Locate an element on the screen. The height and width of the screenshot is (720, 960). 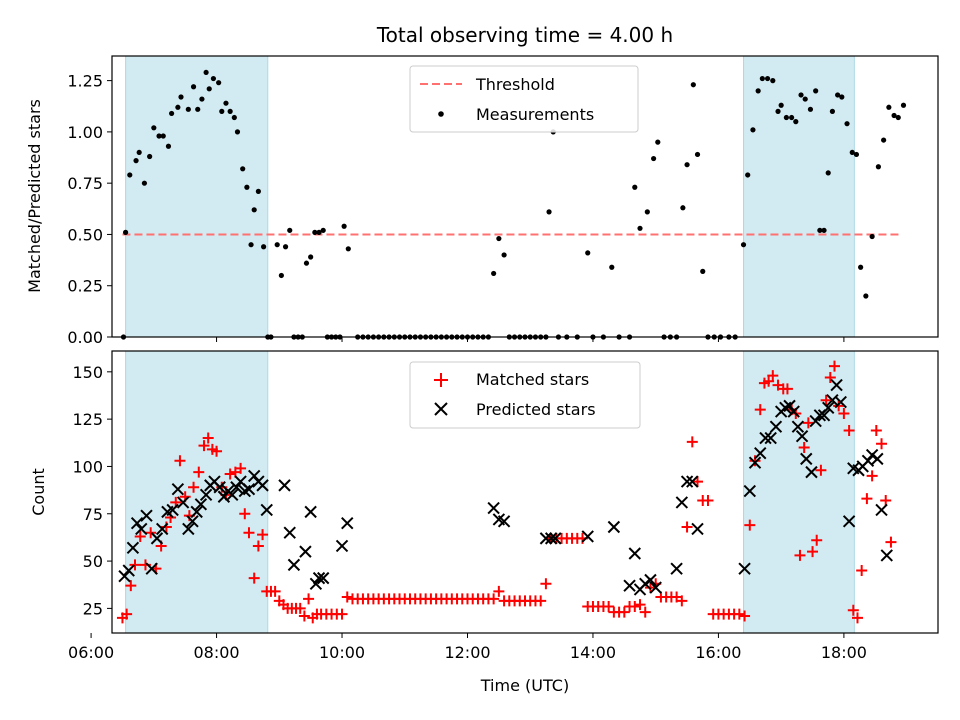
bottom-y-axis: 25 50 75 100 125 150 is located at coordinates (92, 490).